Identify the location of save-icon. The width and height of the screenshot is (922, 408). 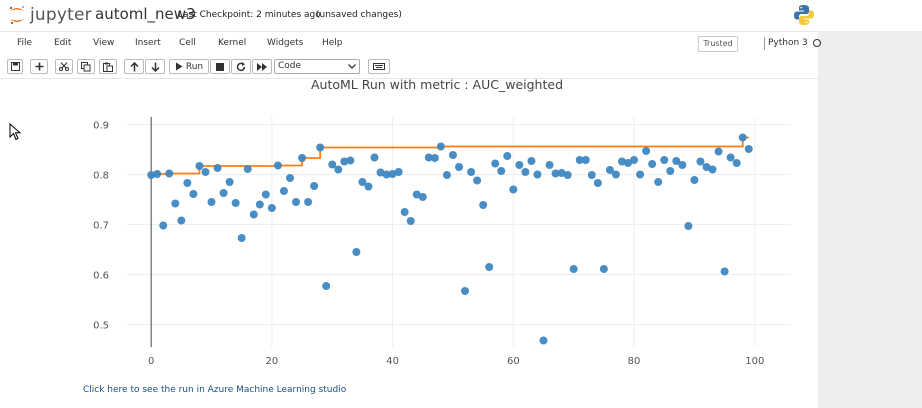
(15, 66).